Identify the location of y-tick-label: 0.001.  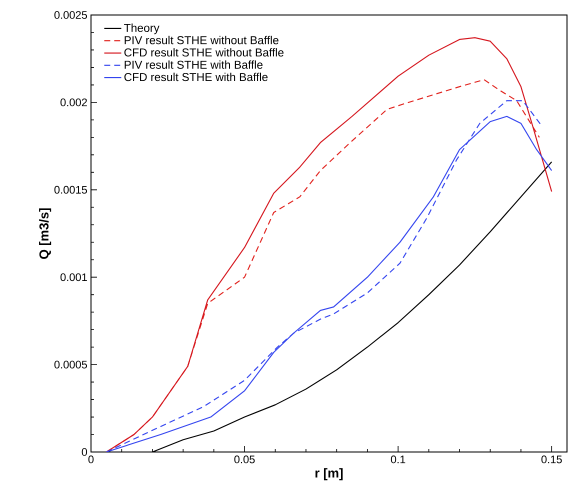
(73, 277).